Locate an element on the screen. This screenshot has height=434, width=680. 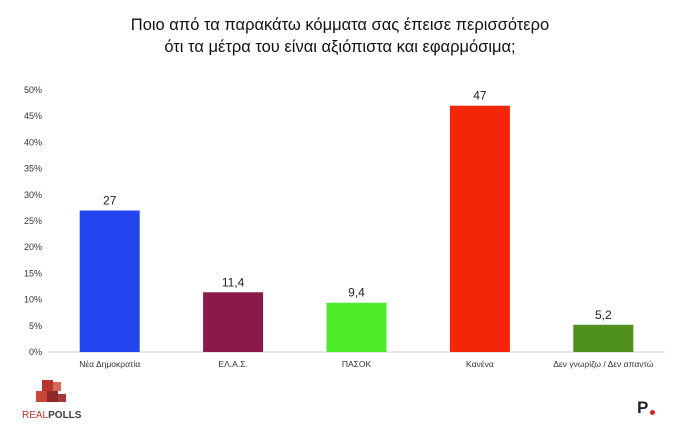
y-tick-label: 0% is located at coordinates (35, 352).